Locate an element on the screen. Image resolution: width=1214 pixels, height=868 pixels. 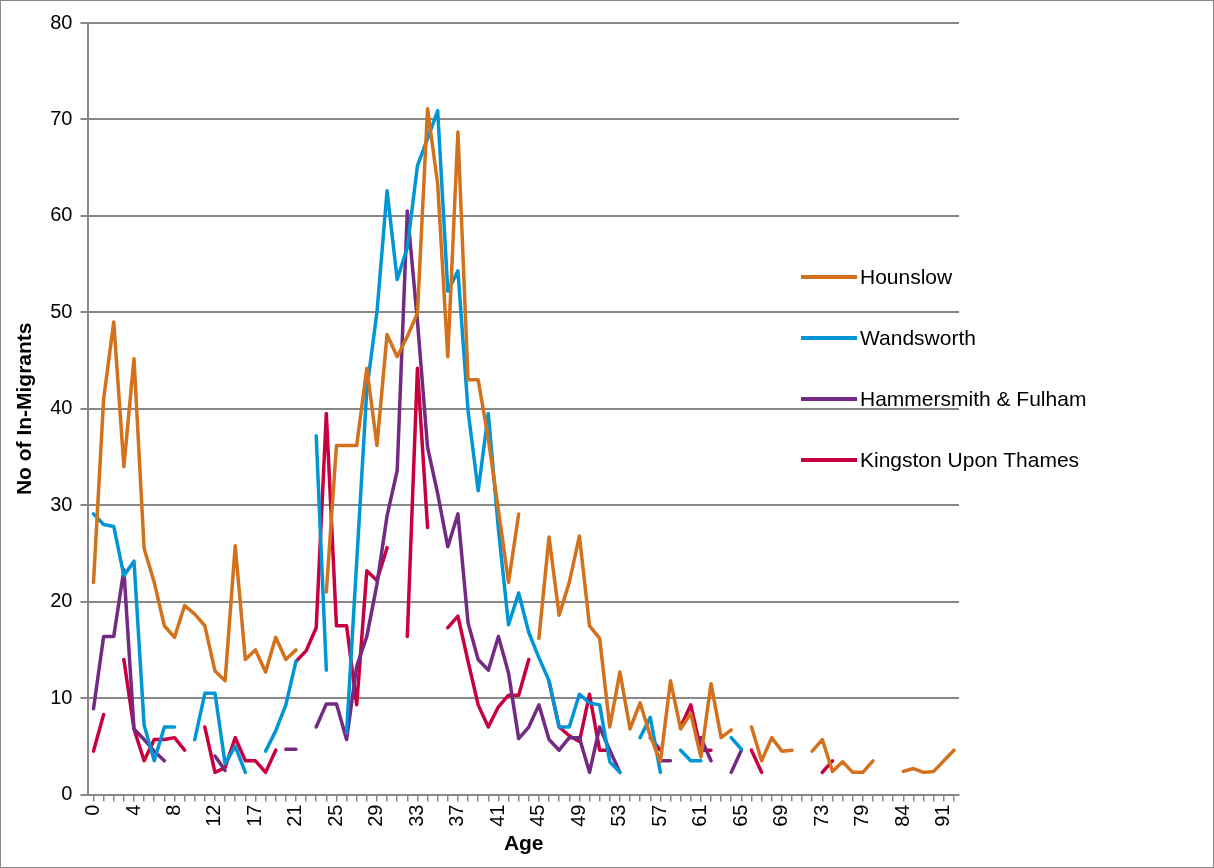
x-tick-label: 45 is located at coordinates (537, 815).